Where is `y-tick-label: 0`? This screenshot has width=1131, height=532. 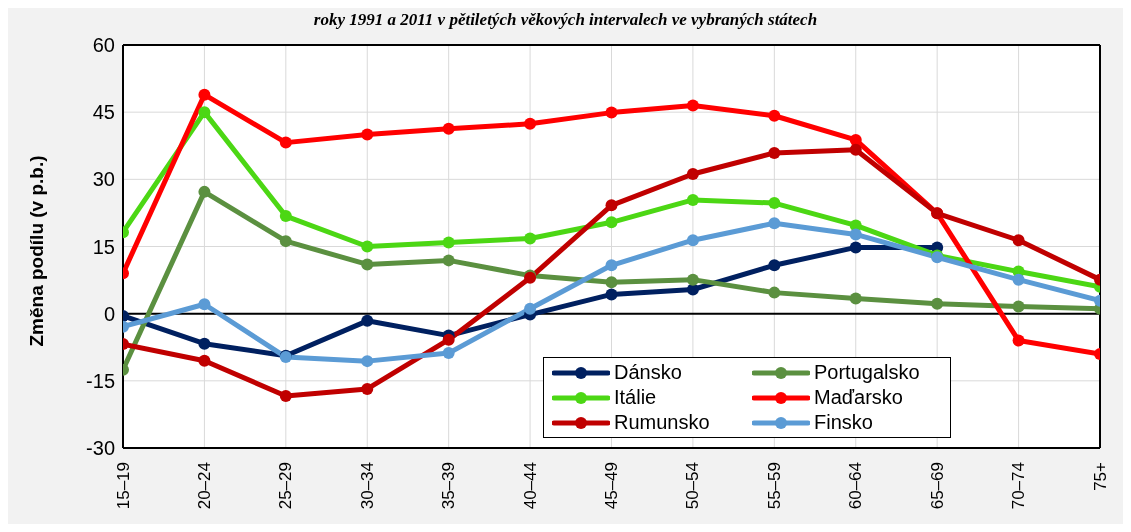 y-tick-label: 0 is located at coordinates (109, 313).